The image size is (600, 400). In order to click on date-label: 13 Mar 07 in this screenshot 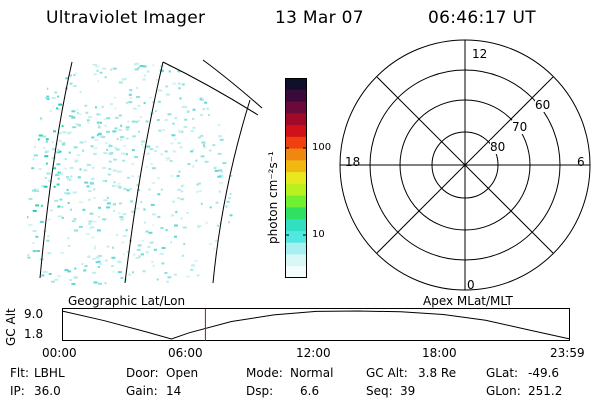, I will do `click(319, 18)`.